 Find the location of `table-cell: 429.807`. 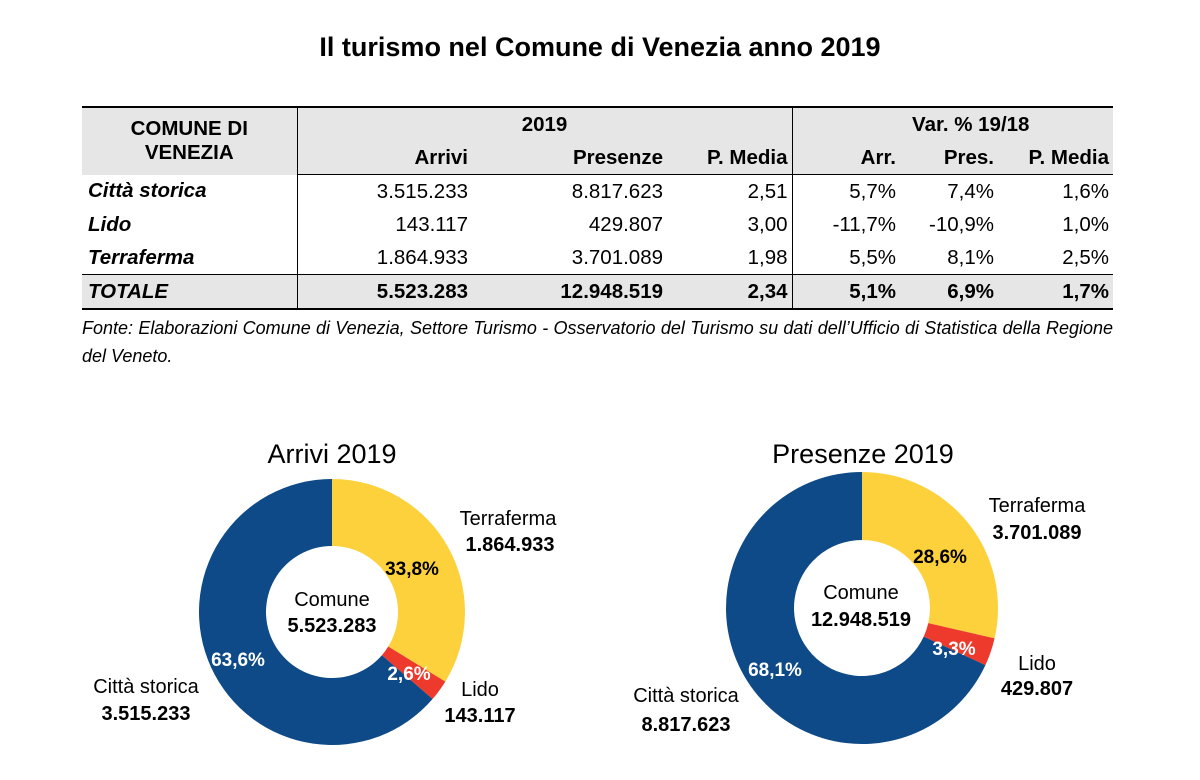

table-cell: 429.807 is located at coordinates (625, 224).